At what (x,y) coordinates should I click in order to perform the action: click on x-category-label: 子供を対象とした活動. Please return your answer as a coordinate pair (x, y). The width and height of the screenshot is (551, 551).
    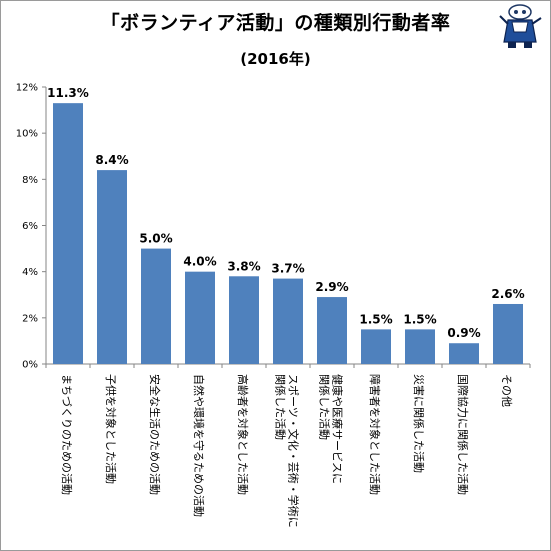
    Looking at the image, I should click on (111, 429).